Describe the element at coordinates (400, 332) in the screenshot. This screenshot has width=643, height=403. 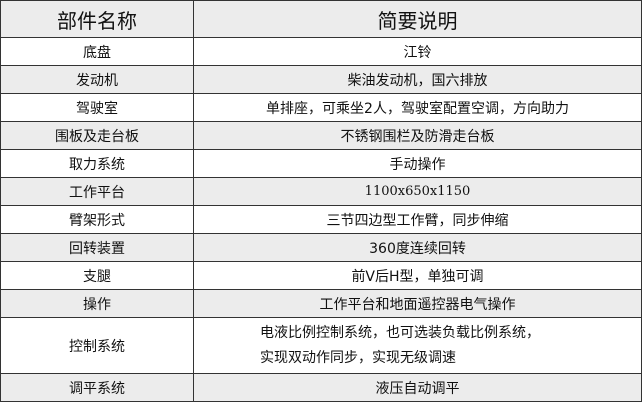
I see `desc-line-1: 电液比例控制系统，也可选装负载比例系统，` at that location.